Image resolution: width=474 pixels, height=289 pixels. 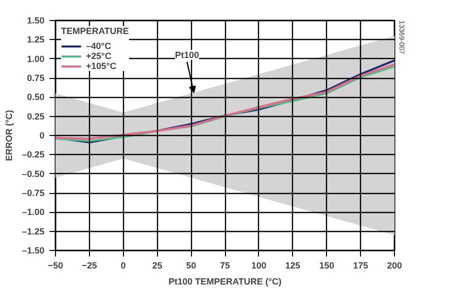 What do you see at coordinates (360, 265) in the screenshot?
I see `x-tick-label: 175` at bounding box center [360, 265].